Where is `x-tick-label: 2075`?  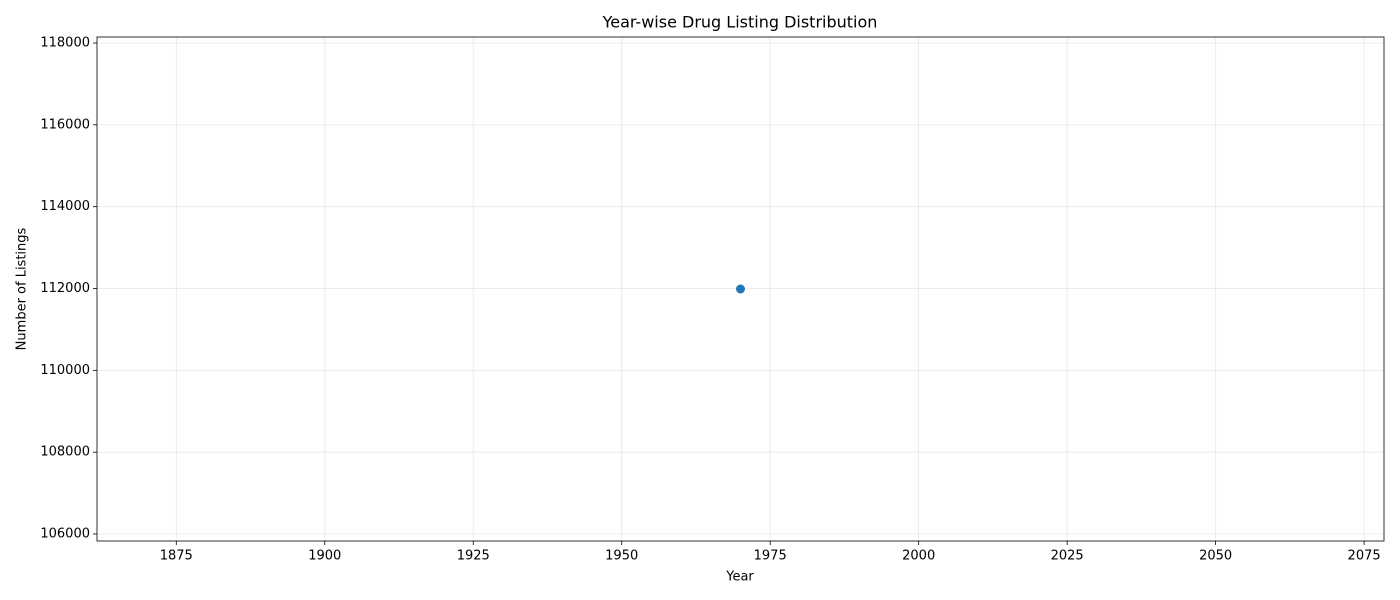 x-tick-label: 2075 is located at coordinates (1364, 556).